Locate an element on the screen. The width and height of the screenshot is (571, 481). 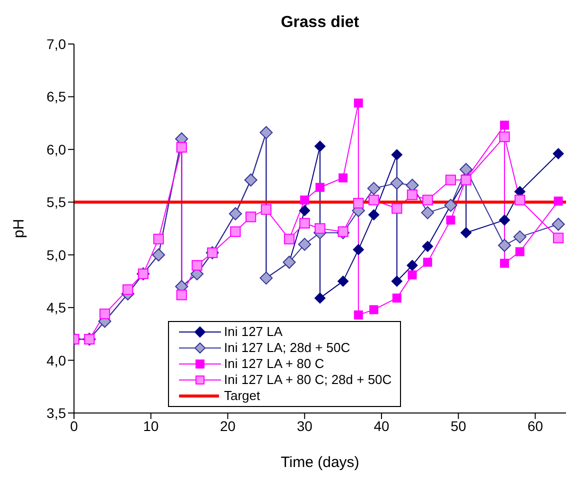
x-tick-label: 10 is located at coordinates (151, 426).